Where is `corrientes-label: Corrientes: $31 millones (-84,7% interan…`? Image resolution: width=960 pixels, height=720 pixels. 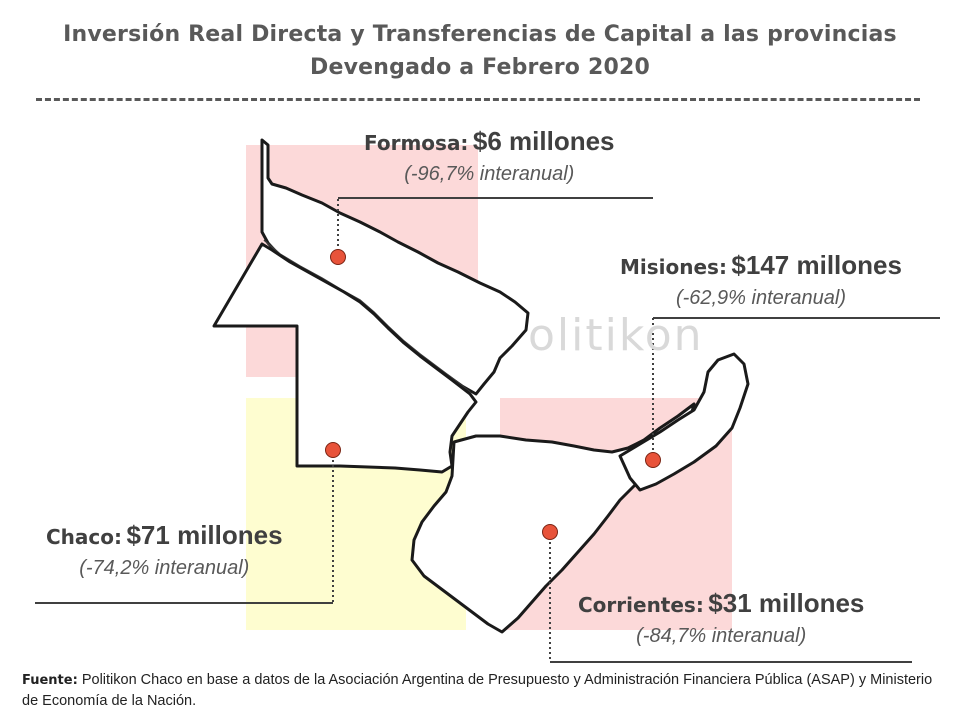
corrientes-label: Corrientes: $31 millones (-84,7% interan… is located at coordinates (721, 618).